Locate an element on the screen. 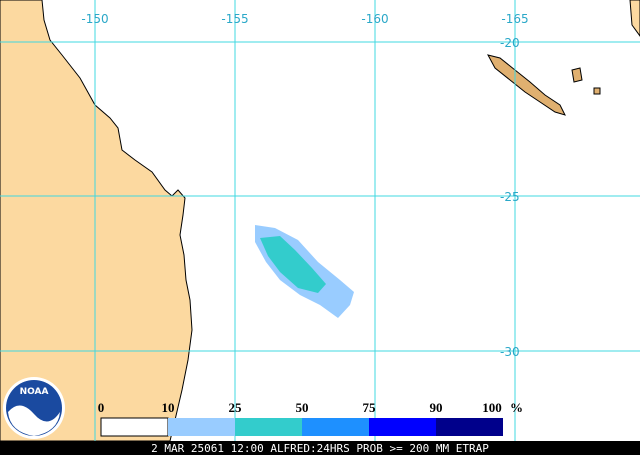  legend: 0 10 25 50 75 90 100 % is located at coordinates (310, 418).